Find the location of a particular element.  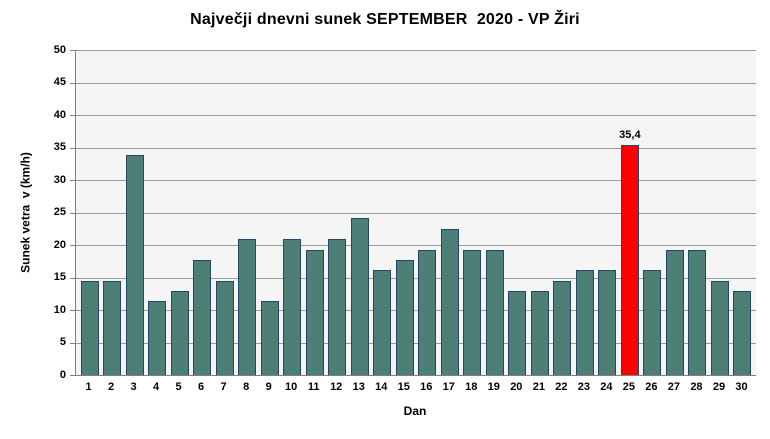

y-tick-label-50: 50 is located at coordinates (59, 49).